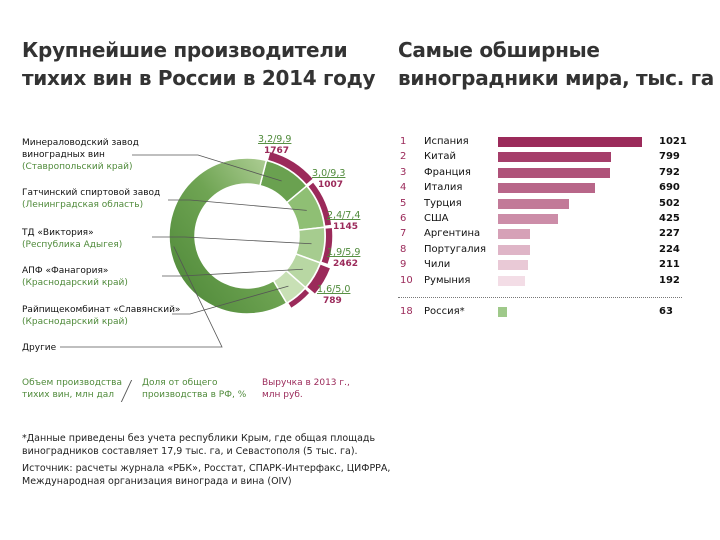 The width and height of the screenshot is (720, 540). What do you see at coordinates (443, 203) in the screenshot?
I see `bar-category-label: Турция` at bounding box center [443, 203].